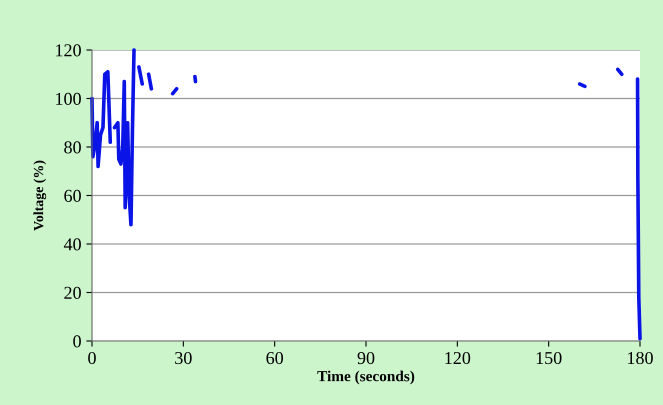  Describe the element at coordinates (72, 244) in the screenshot. I see `y-tick-label: 40` at that location.